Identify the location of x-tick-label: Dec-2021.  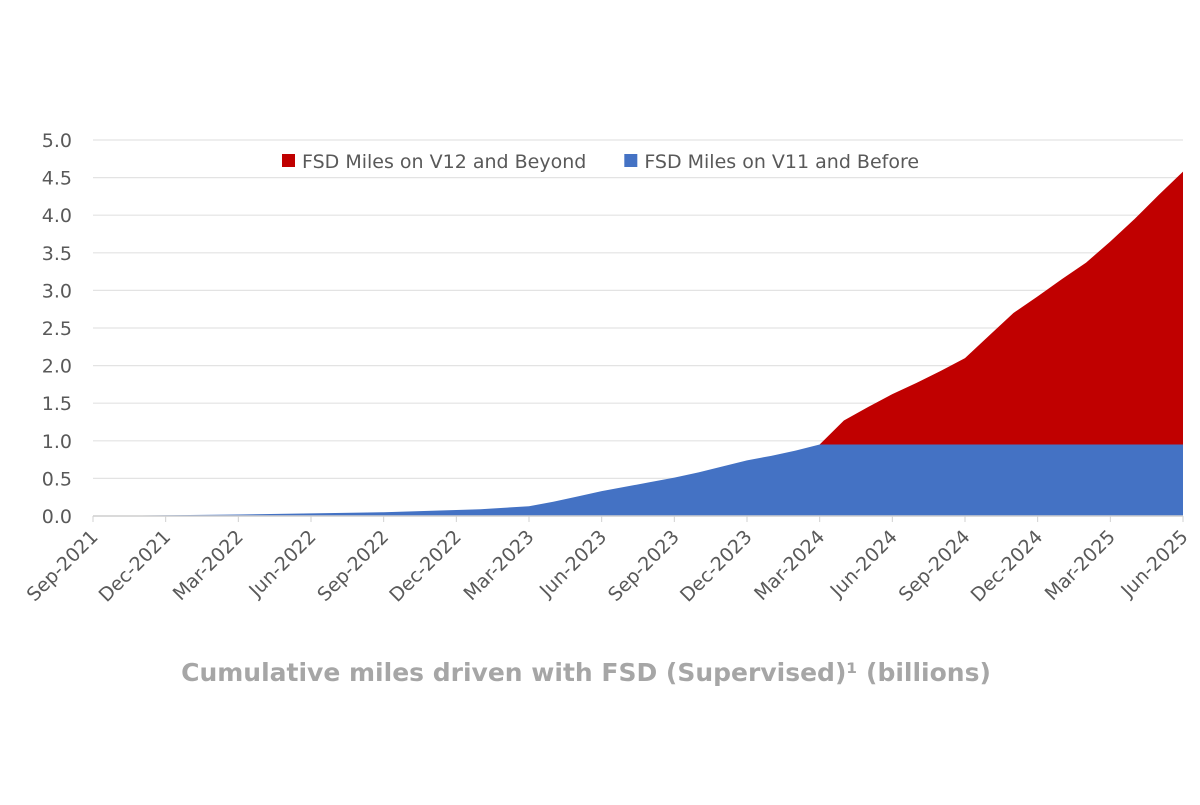
(135, 566).